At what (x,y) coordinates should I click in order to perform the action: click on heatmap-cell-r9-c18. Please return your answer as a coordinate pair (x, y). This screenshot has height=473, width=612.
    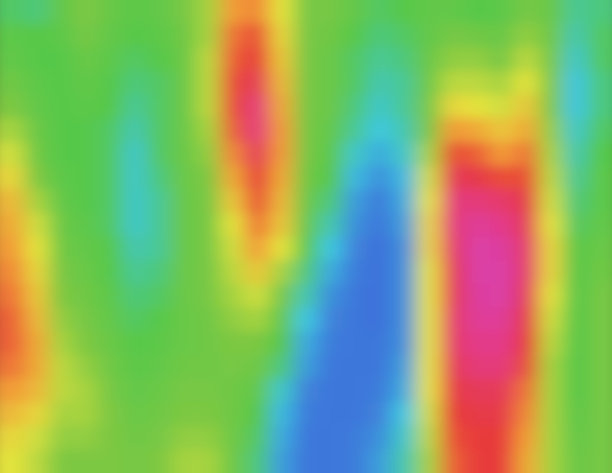
    Looking at the image, I should click on (429, 201).